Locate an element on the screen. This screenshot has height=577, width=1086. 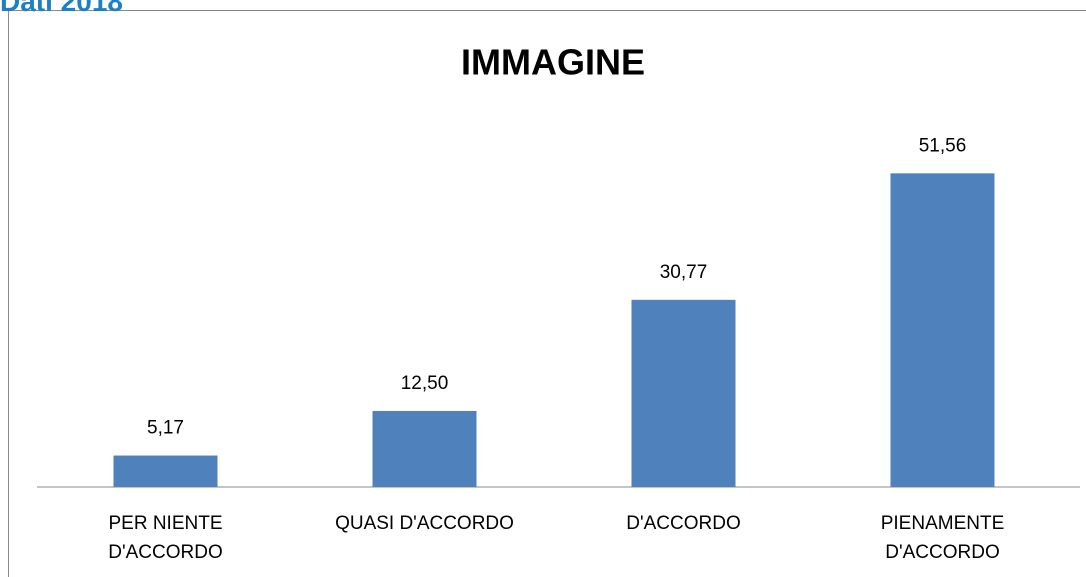
x-tick-label: QUASI D'ACCORDO is located at coordinates (424, 523).